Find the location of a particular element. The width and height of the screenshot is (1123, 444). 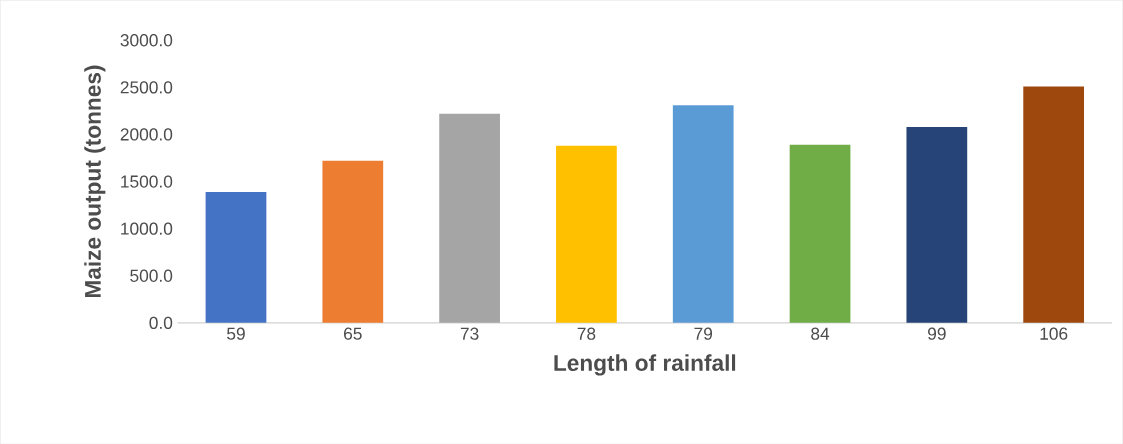

y-axis-title: Maize output (tonnes) is located at coordinates (95, 181).